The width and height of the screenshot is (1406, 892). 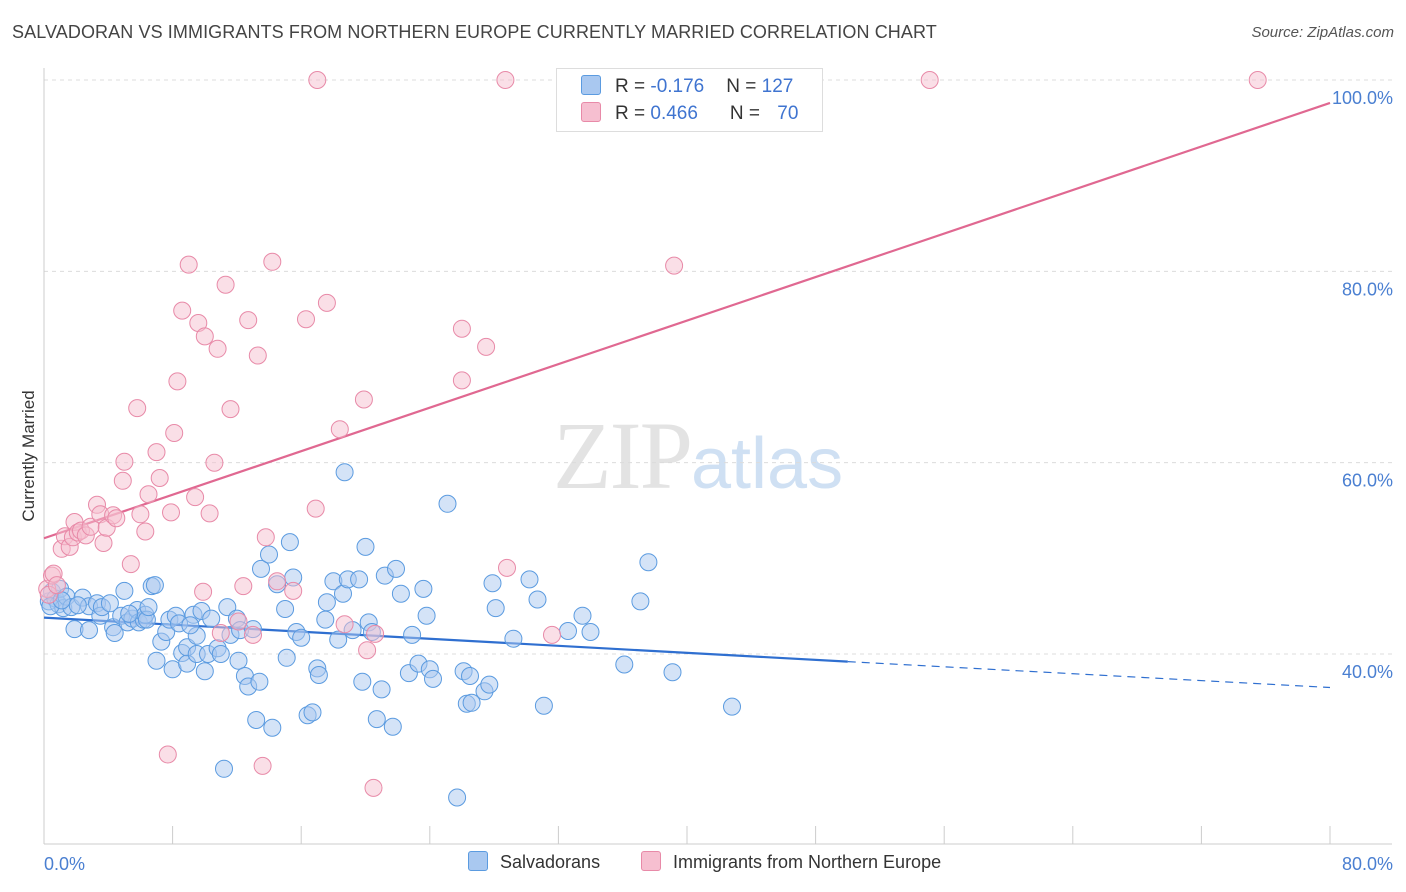 I want to click on legend-item-salvadorans: Salvadorans, so click(x=534, y=862).